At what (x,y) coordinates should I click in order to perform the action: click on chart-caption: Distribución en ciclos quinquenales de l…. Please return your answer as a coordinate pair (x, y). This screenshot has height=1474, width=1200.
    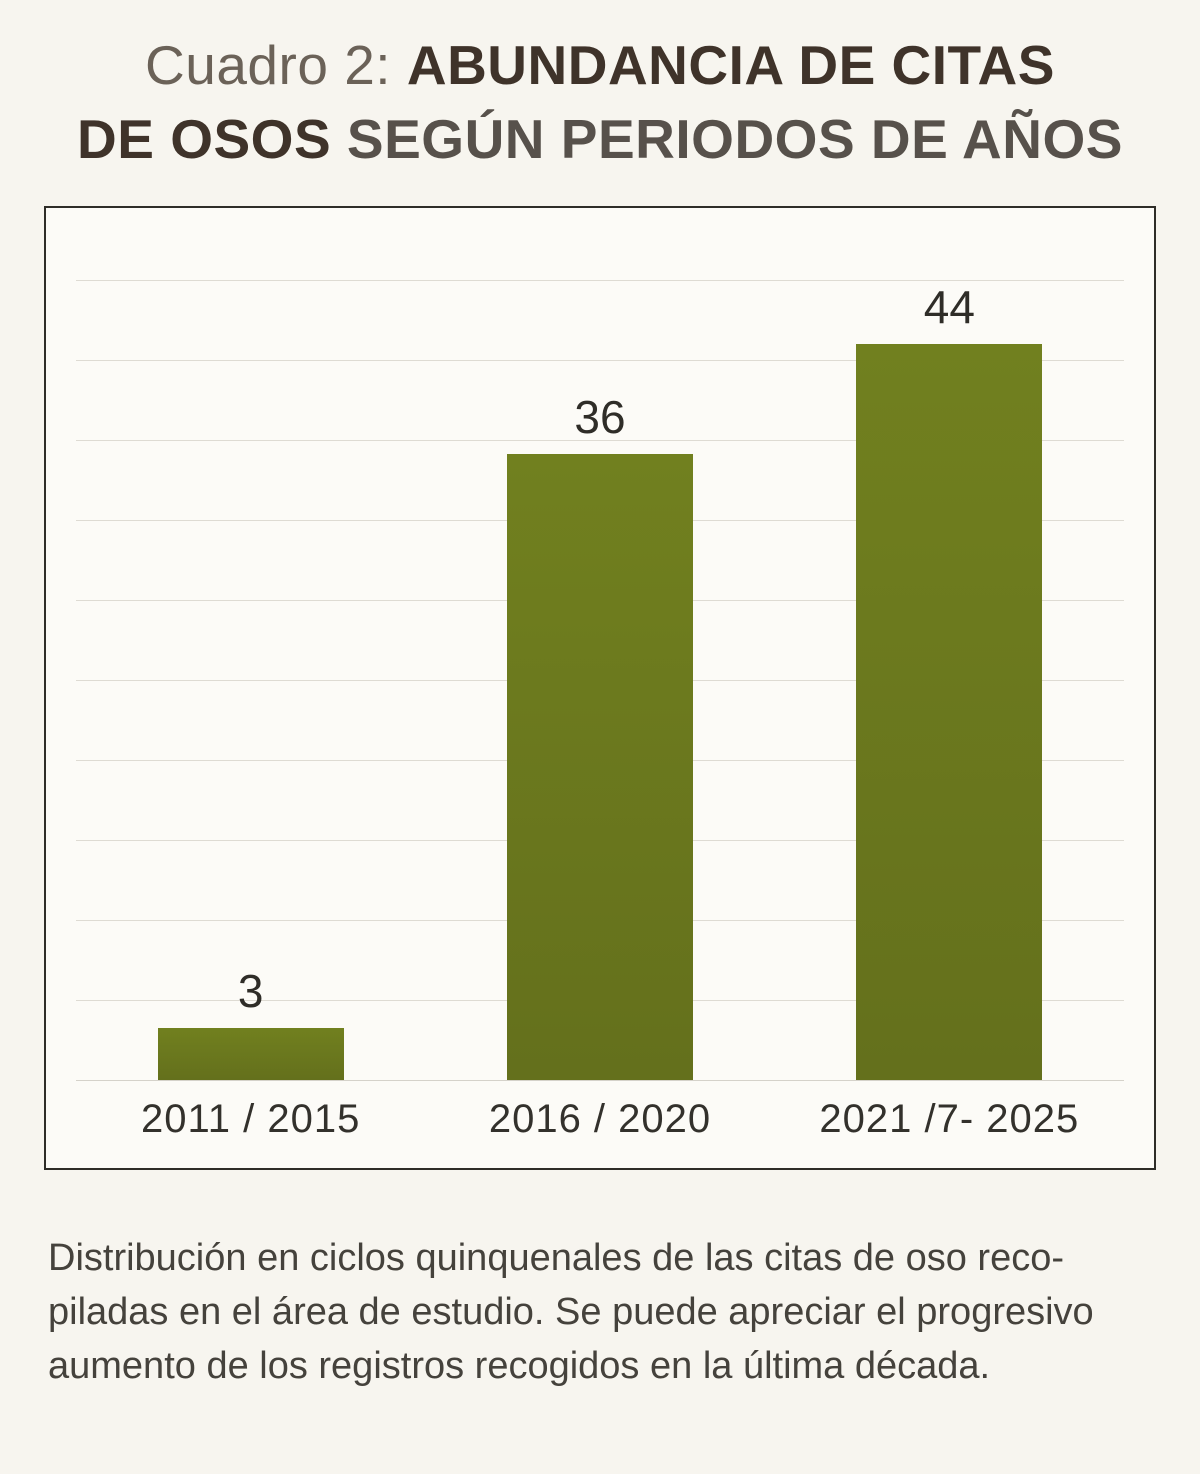
    Looking at the image, I should click on (600, 1313).